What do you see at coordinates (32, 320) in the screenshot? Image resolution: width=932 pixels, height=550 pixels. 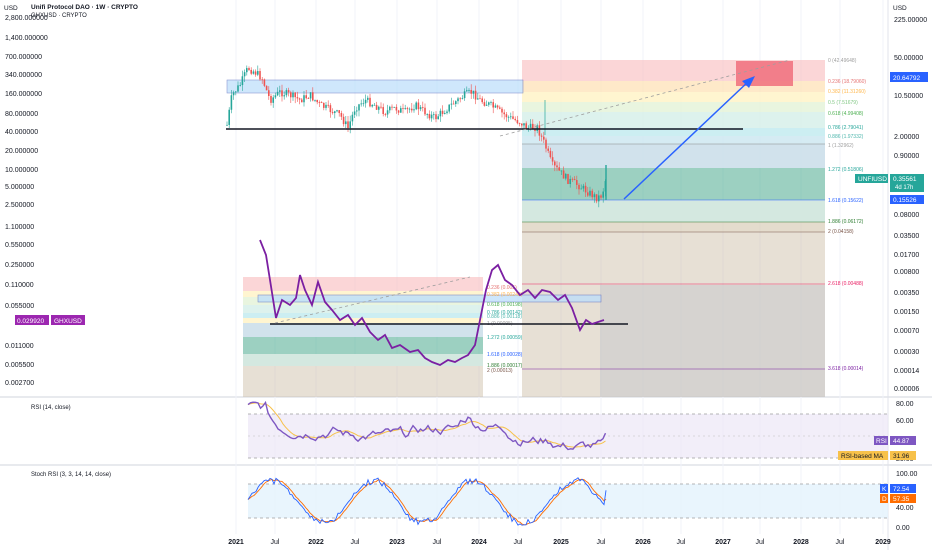 I see `price-label-ghx-value-bg` at bounding box center [32, 320].